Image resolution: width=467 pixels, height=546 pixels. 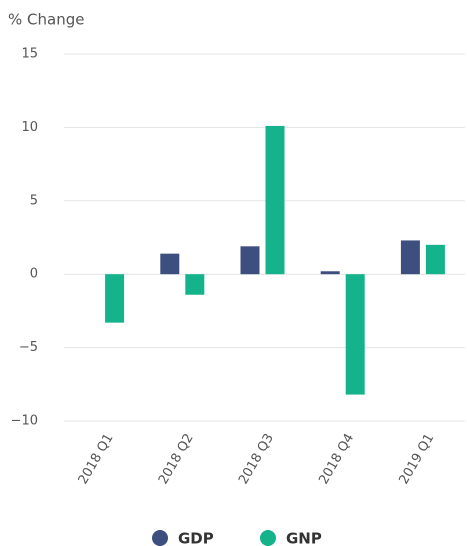 I want to click on x-tick-label: 2018 Q4, so click(x=336, y=459).